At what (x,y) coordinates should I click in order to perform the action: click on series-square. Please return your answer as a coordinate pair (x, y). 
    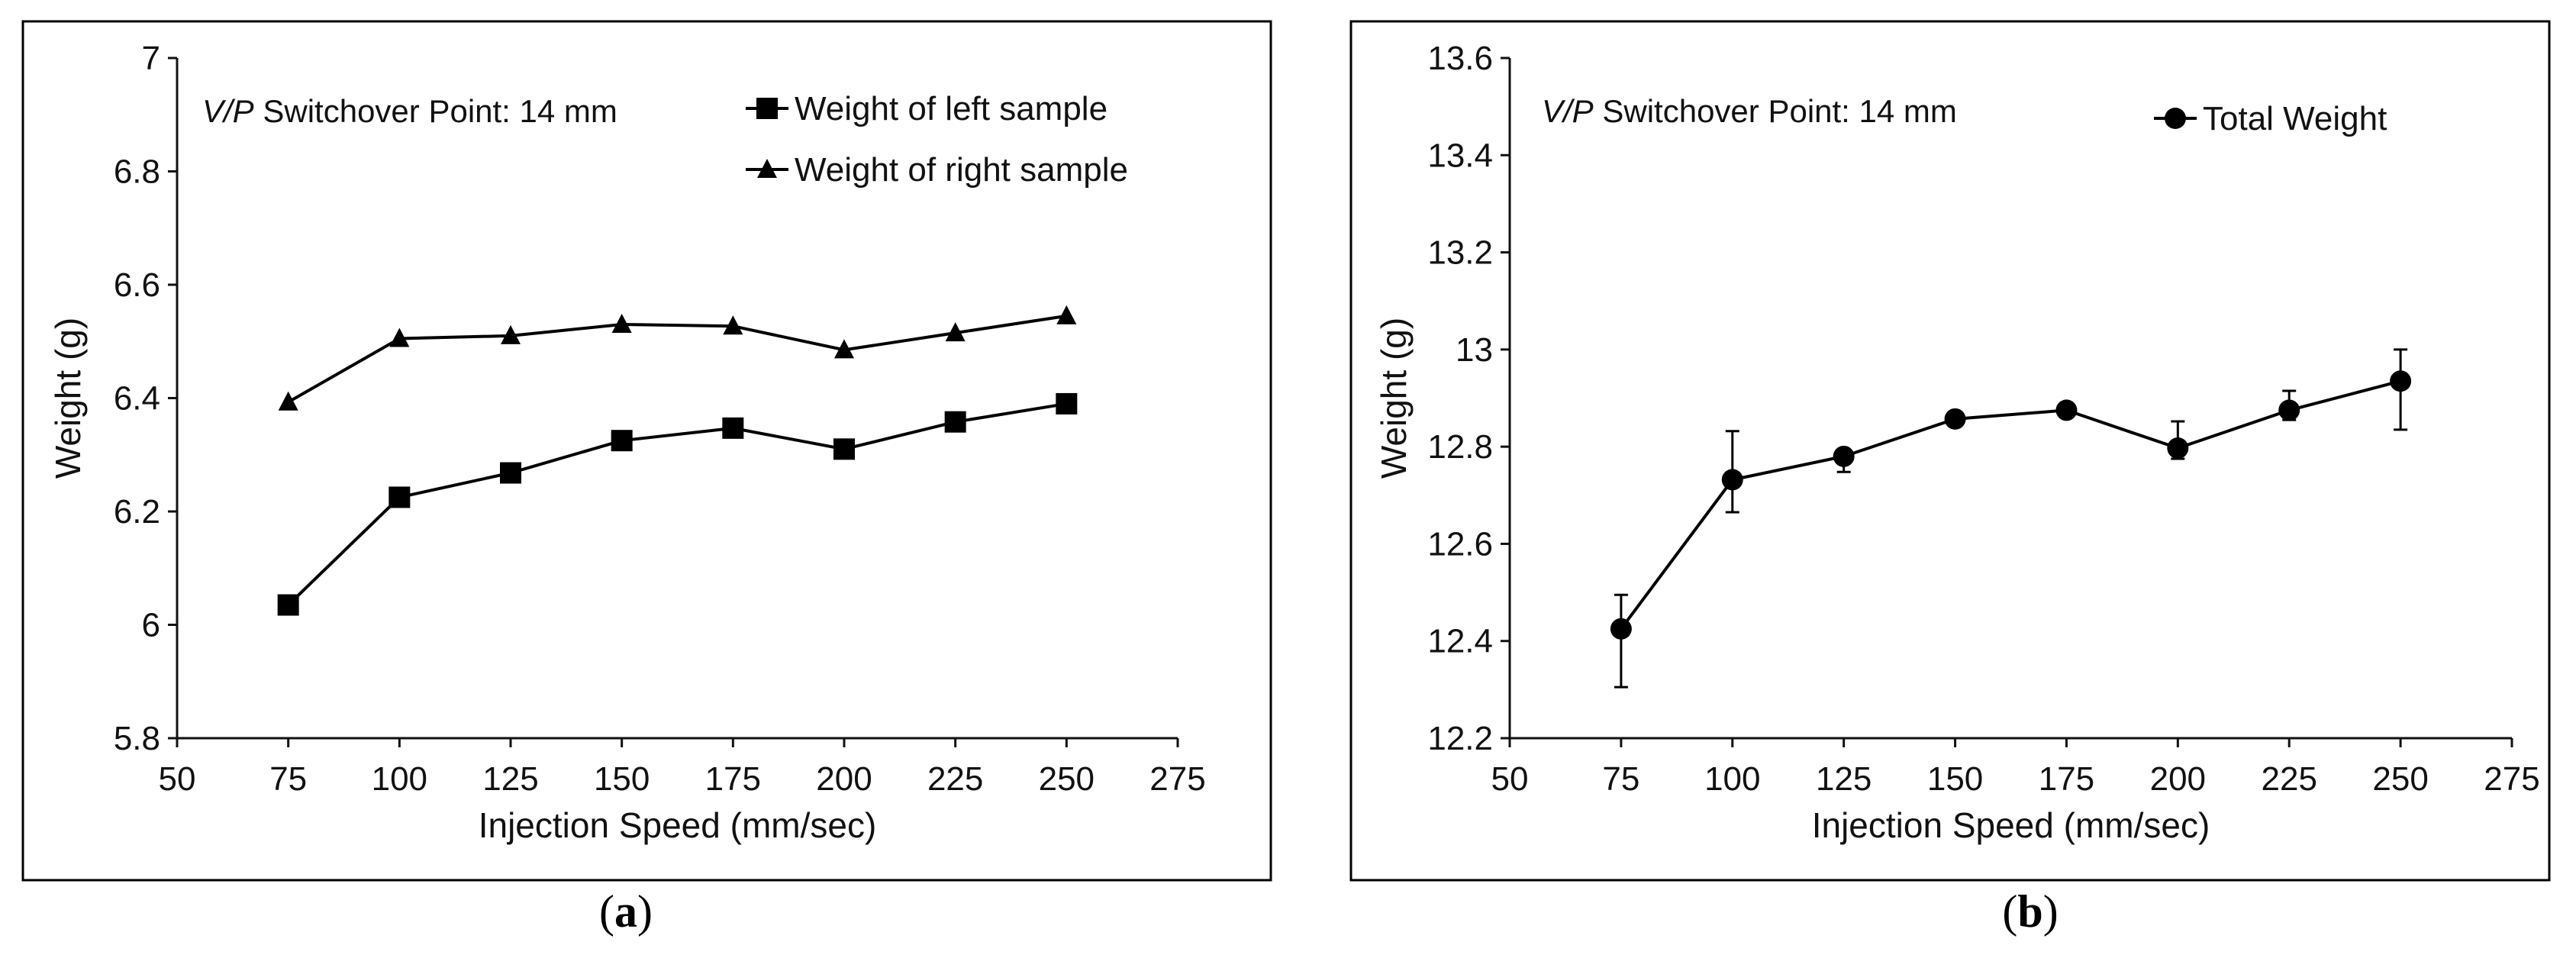
    Looking at the image, I should click on (677, 504).